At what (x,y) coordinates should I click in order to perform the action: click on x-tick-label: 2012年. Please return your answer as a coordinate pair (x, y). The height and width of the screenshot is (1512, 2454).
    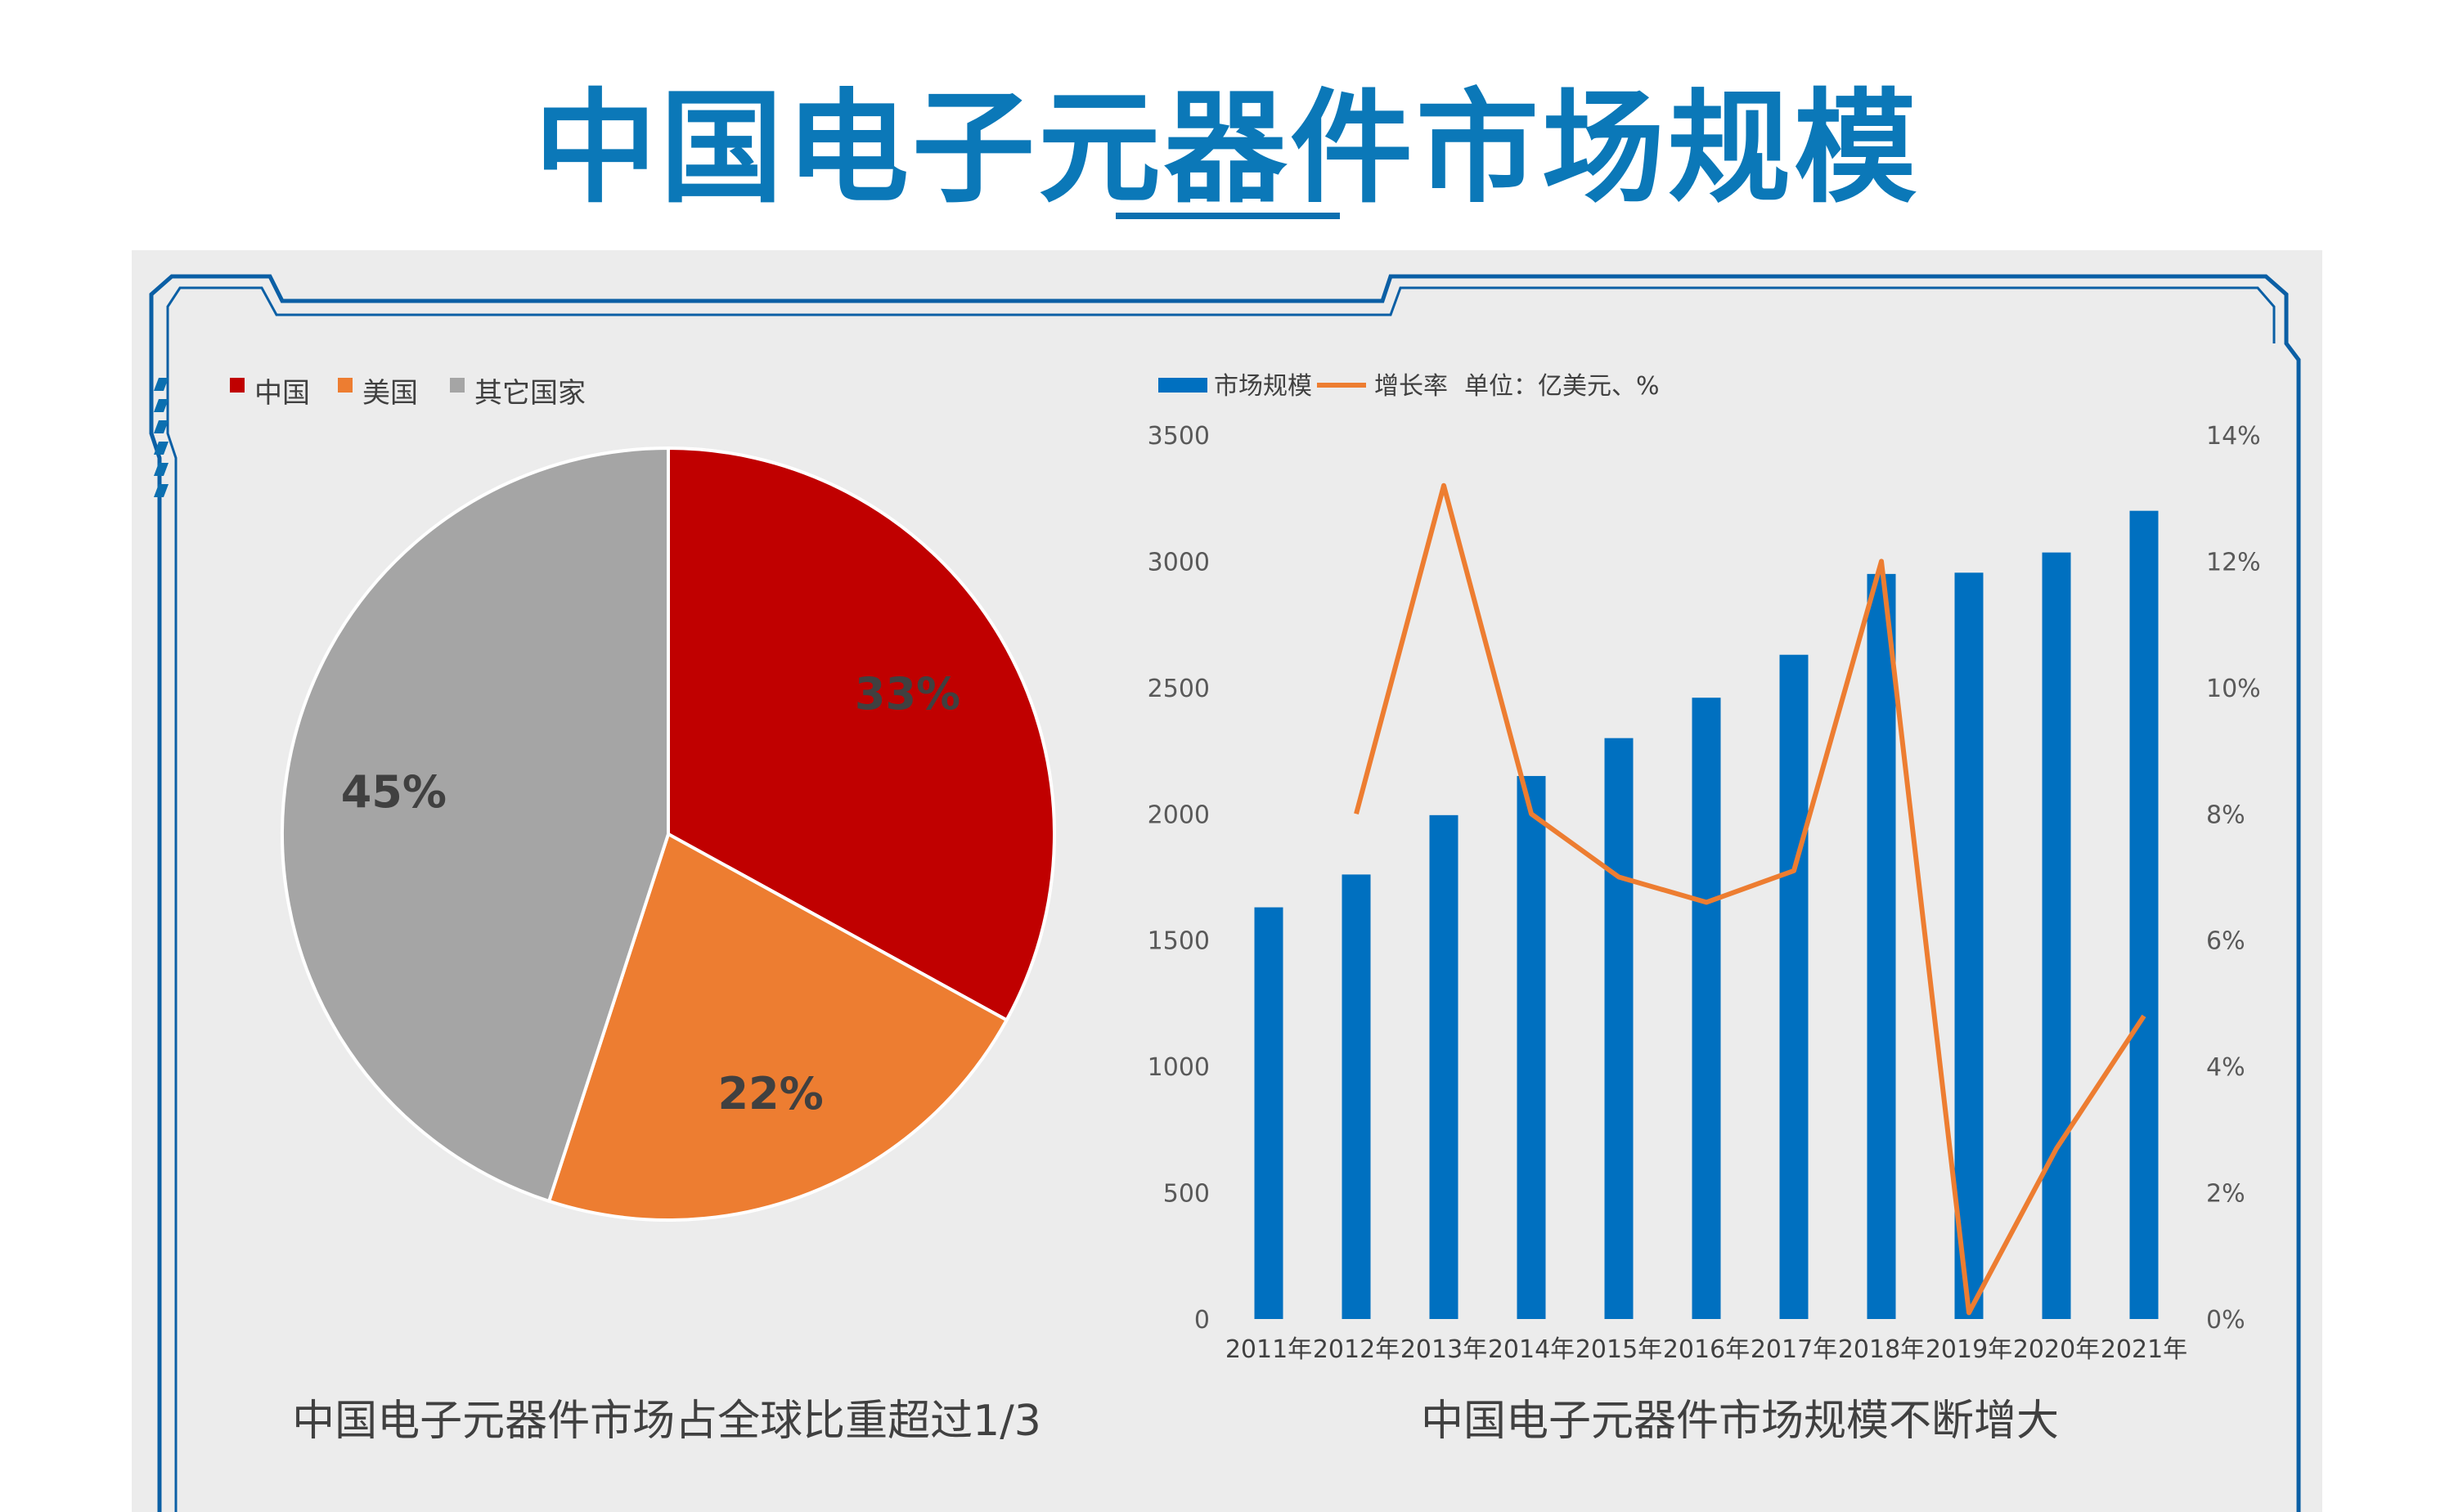
    Looking at the image, I should click on (1356, 1349).